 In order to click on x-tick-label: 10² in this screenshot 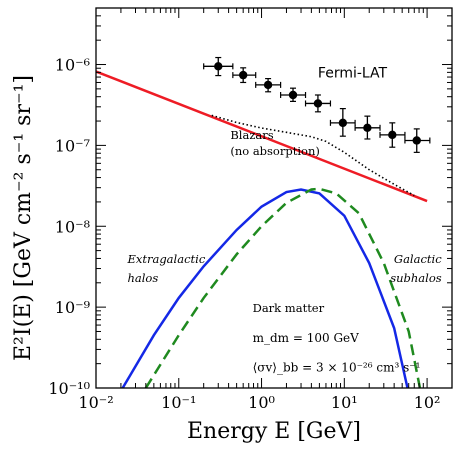, I will do `click(427, 402)`.